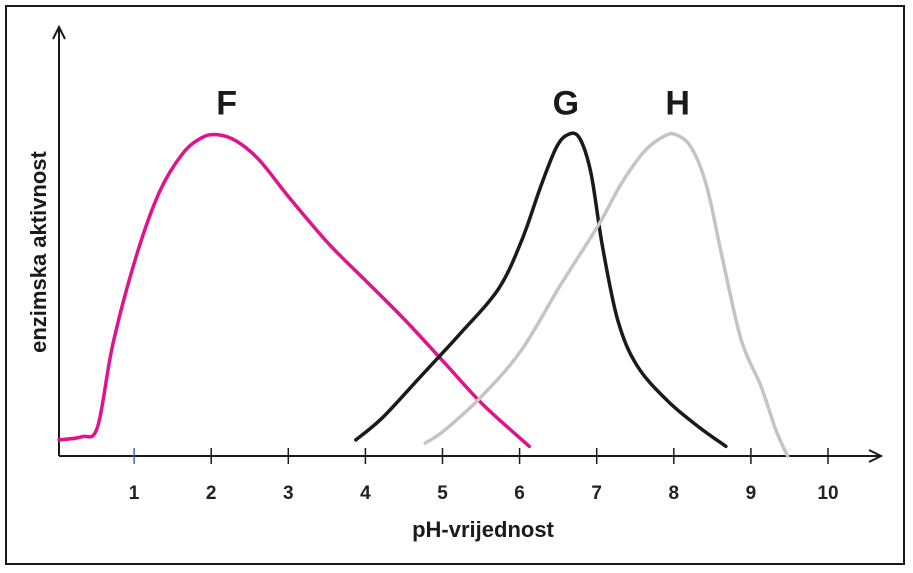 This screenshot has height=573, width=913. I want to click on x-tick-label: 1, so click(134, 493).